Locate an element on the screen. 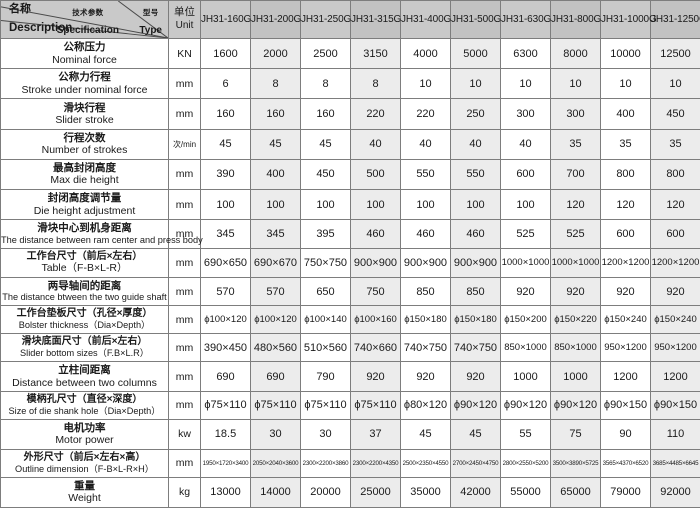 Image resolution: width=700 pixels, height=508 pixels. row-label-cell: 公称压力 Nominal force is located at coordinates (84, 53).